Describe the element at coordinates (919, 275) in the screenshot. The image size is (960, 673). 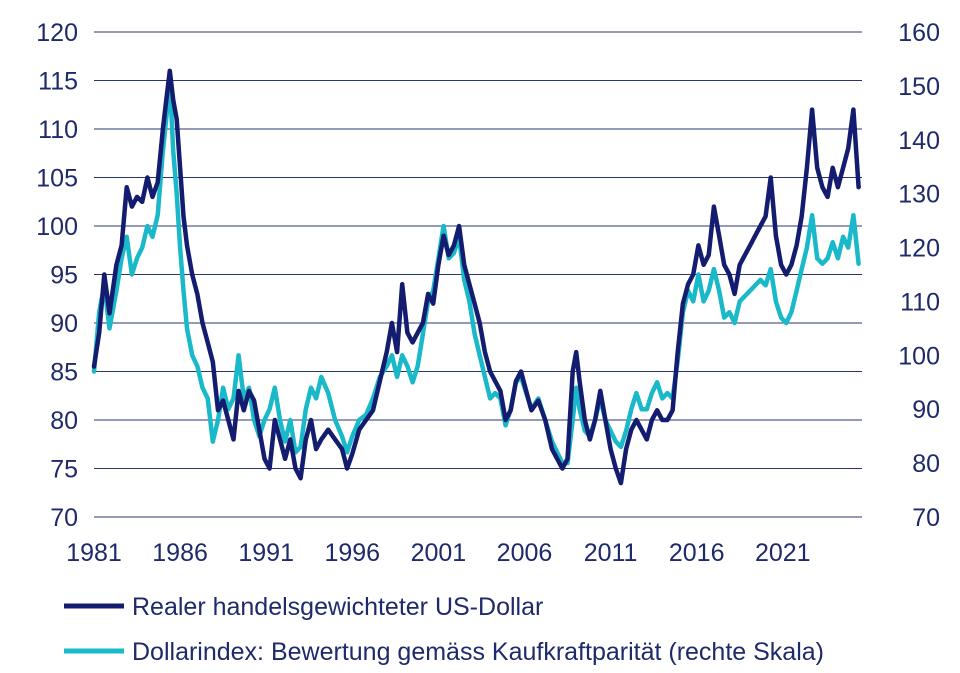
I see `right-axis-ticks: 160 150 140 130 120 110 100 90 80 70` at that location.